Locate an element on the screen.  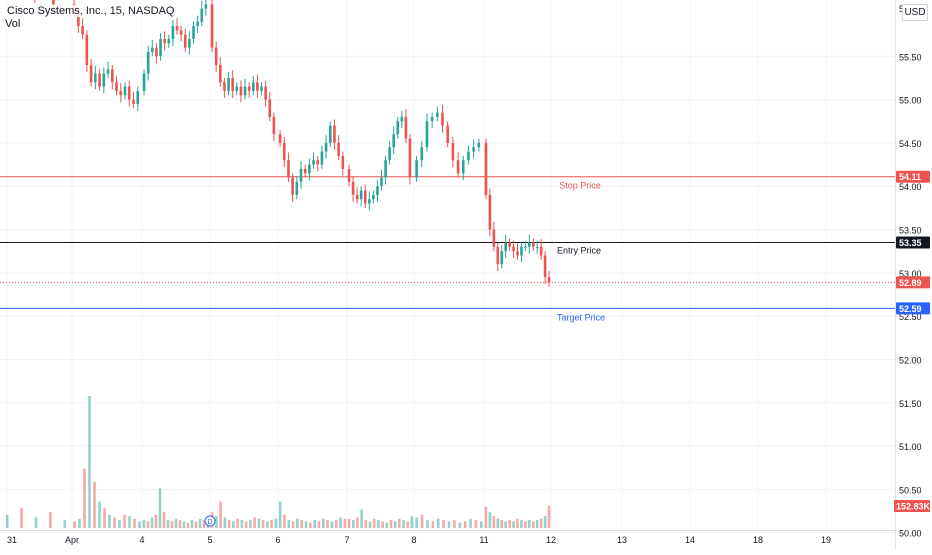
level-label: Target Price is located at coordinates (581, 317).